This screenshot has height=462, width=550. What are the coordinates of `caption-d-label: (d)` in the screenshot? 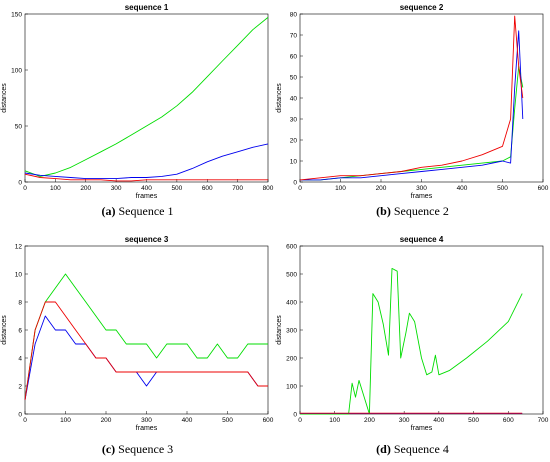 It's located at (383, 449).